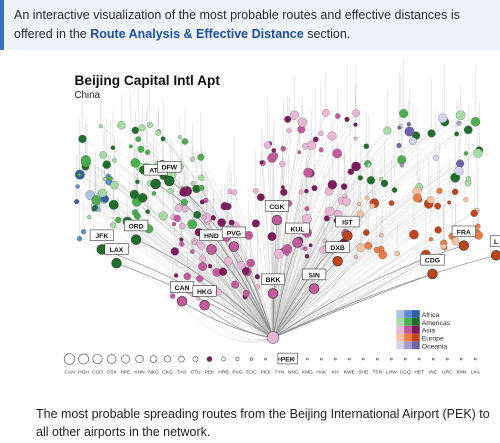 The width and height of the screenshot is (500, 443). I want to click on axis-node-cgo, so click(97, 359).